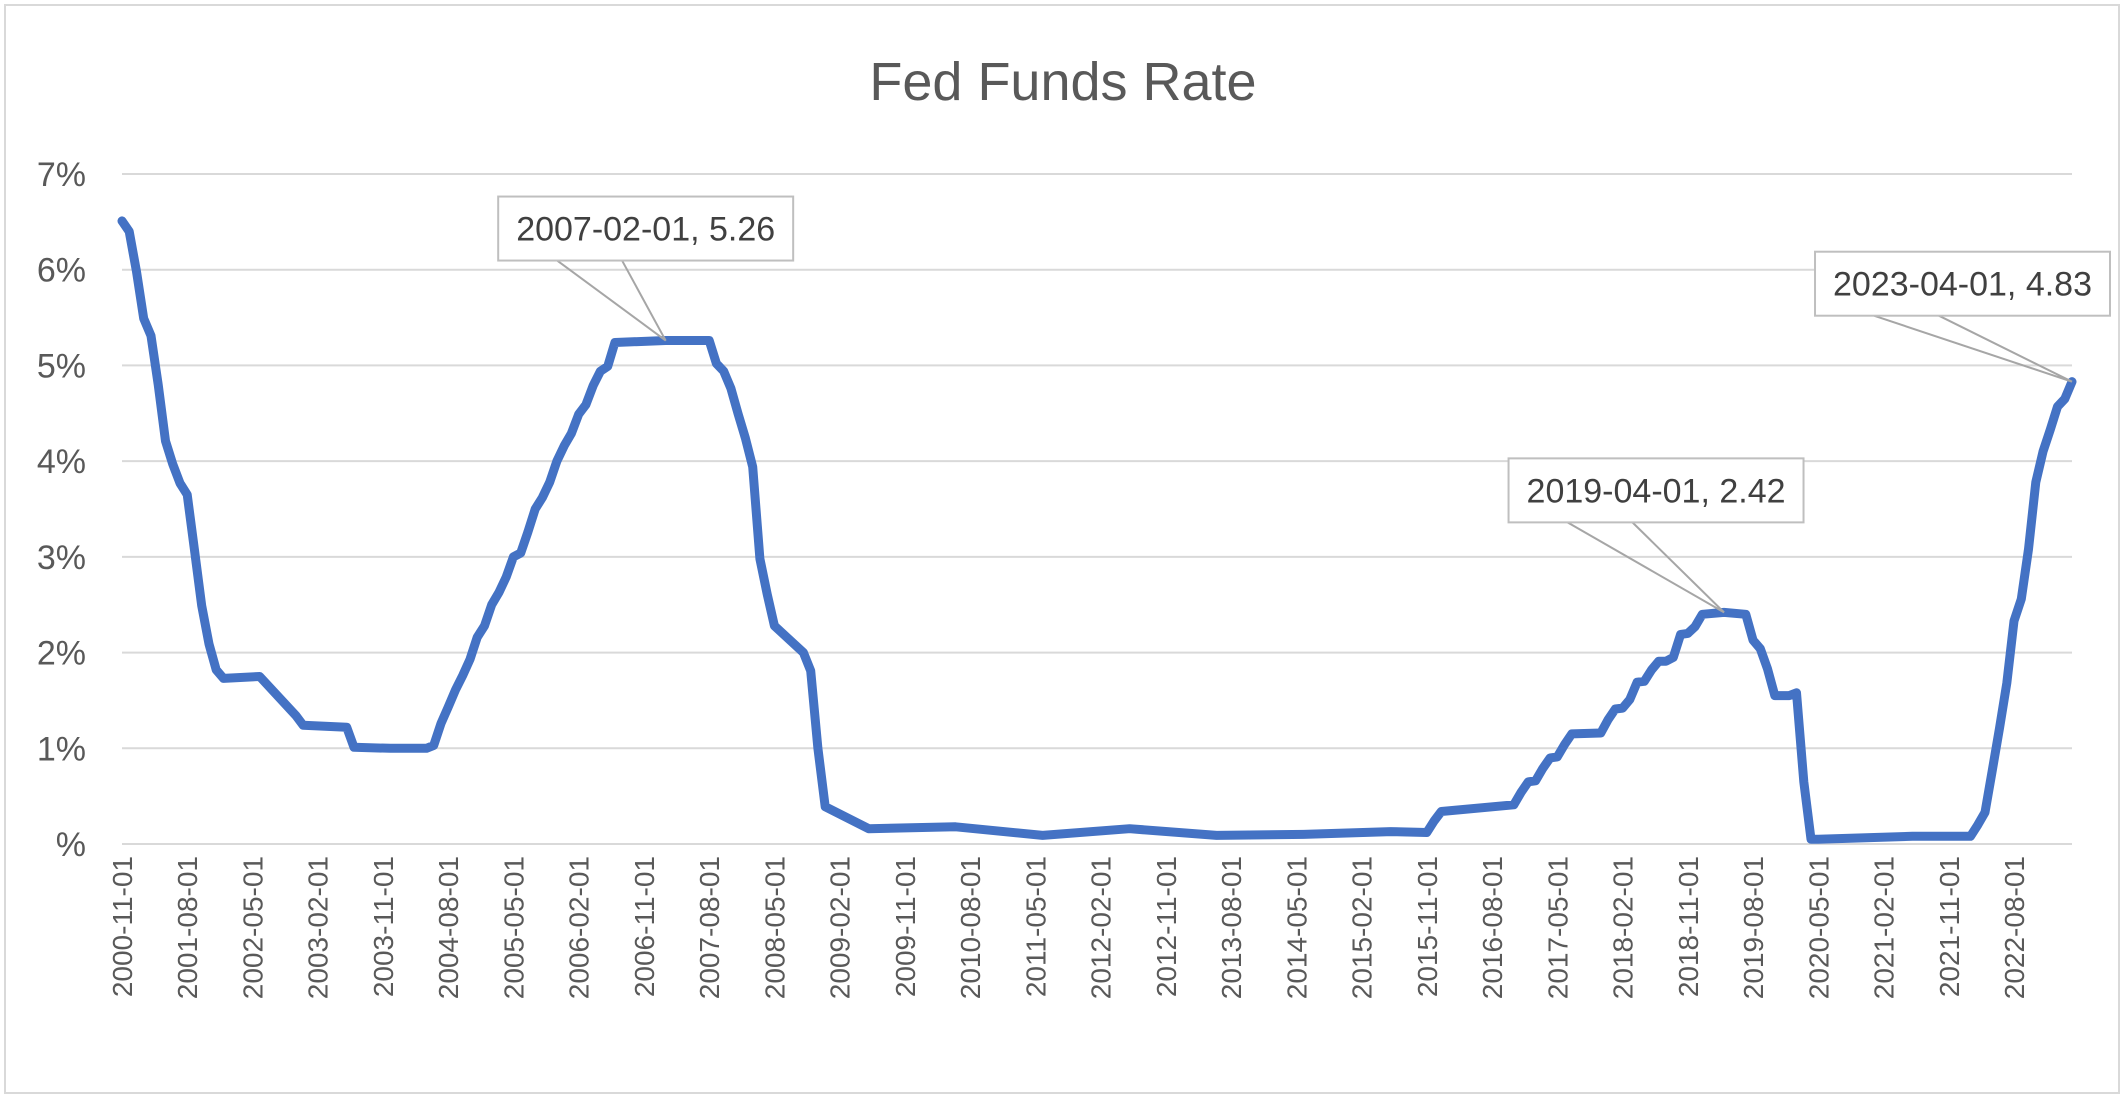  I want to click on x-tick-label: 2003-11-01, so click(383, 926).